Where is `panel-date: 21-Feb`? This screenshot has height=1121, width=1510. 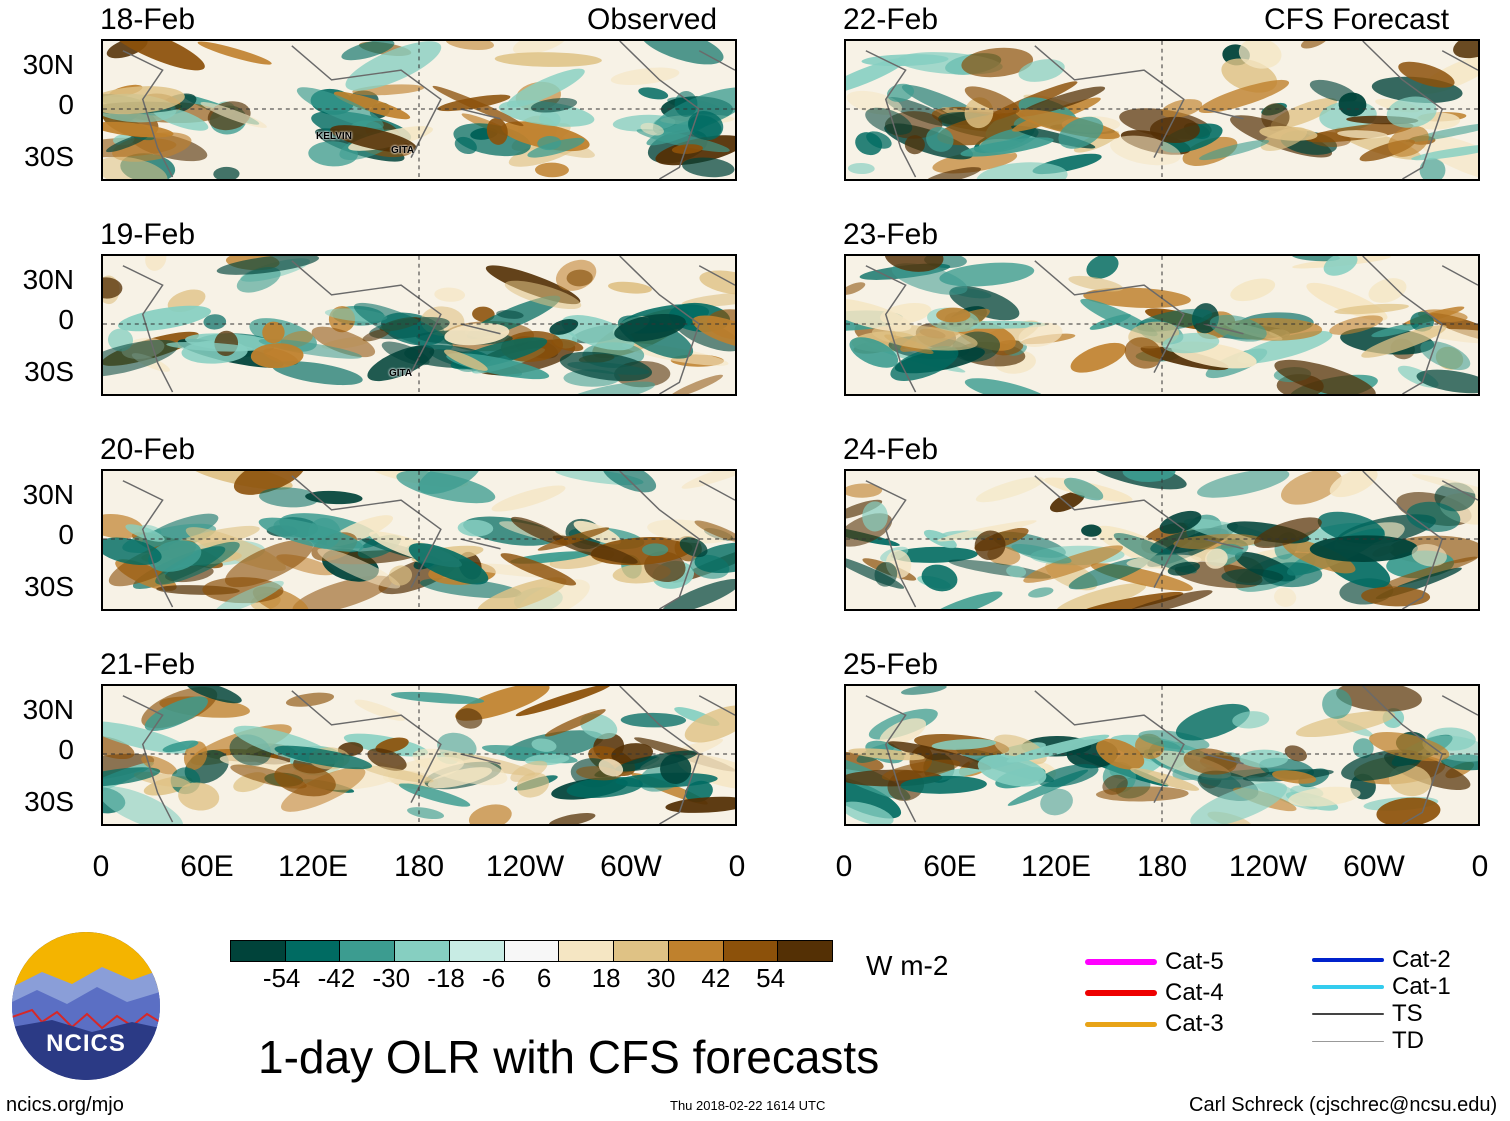 panel-date: 21-Feb is located at coordinates (148, 664).